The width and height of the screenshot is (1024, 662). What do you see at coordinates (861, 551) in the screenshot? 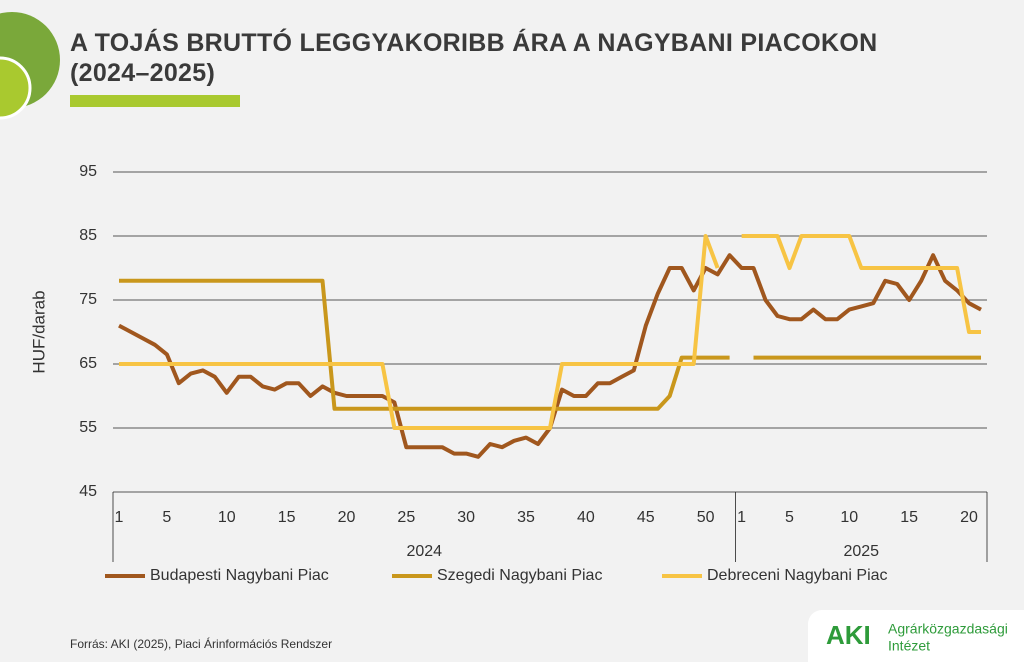
I see `x-group-label: 2025` at bounding box center [861, 551].